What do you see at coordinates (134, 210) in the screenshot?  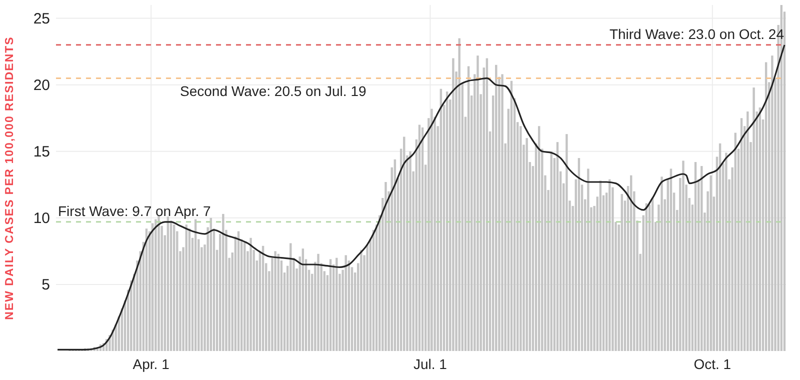 I see `ref-line-label: First Wave: 9.7 on Apr. 7` at bounding box center [134, 210].